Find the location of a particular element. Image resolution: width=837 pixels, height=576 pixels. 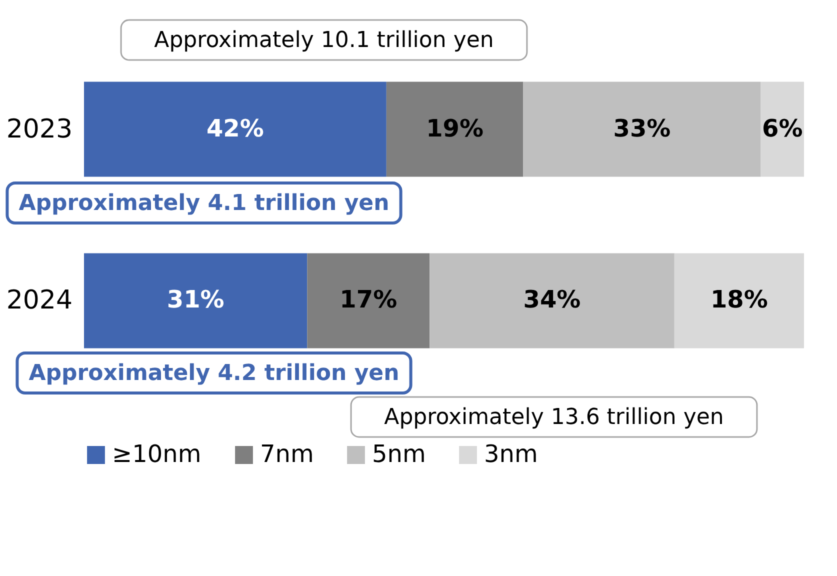

data-label: 42% is located at coordinates (235, 128).